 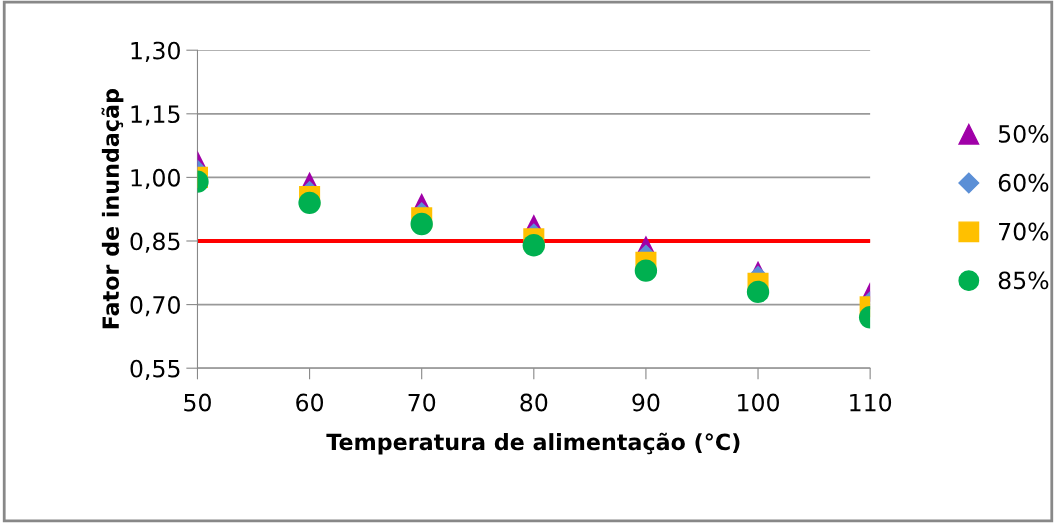 What do you see at coordinates (155, 51) in the screenshot?
I see `y-tick-label: 1,30` at bounding box center [155, 51].